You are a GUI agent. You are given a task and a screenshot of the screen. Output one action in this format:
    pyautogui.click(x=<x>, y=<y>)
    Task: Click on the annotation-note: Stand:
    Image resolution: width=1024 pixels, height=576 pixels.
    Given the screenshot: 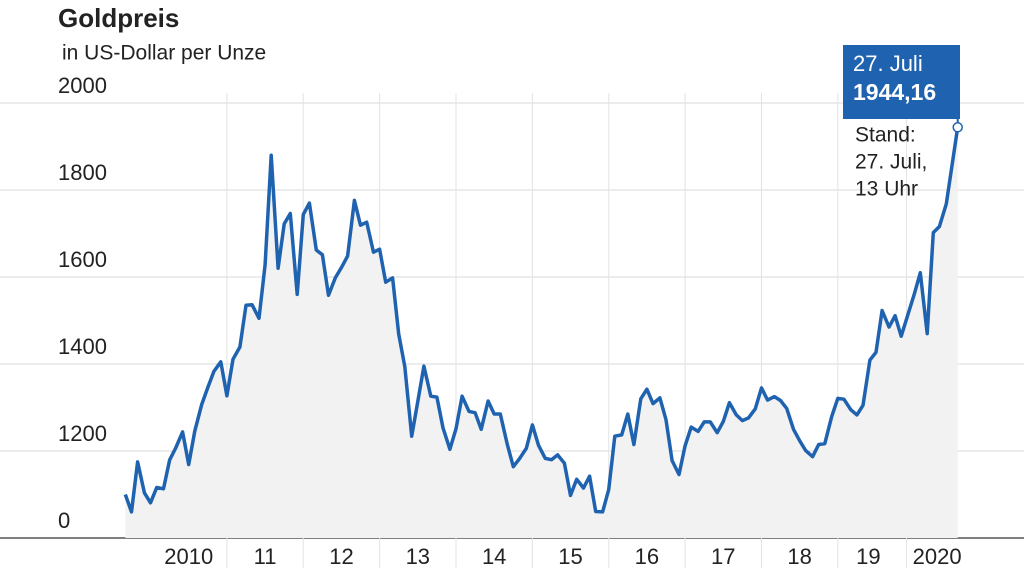 What is the action you would take?
    pyautogui.click(x=885, y=135)
    